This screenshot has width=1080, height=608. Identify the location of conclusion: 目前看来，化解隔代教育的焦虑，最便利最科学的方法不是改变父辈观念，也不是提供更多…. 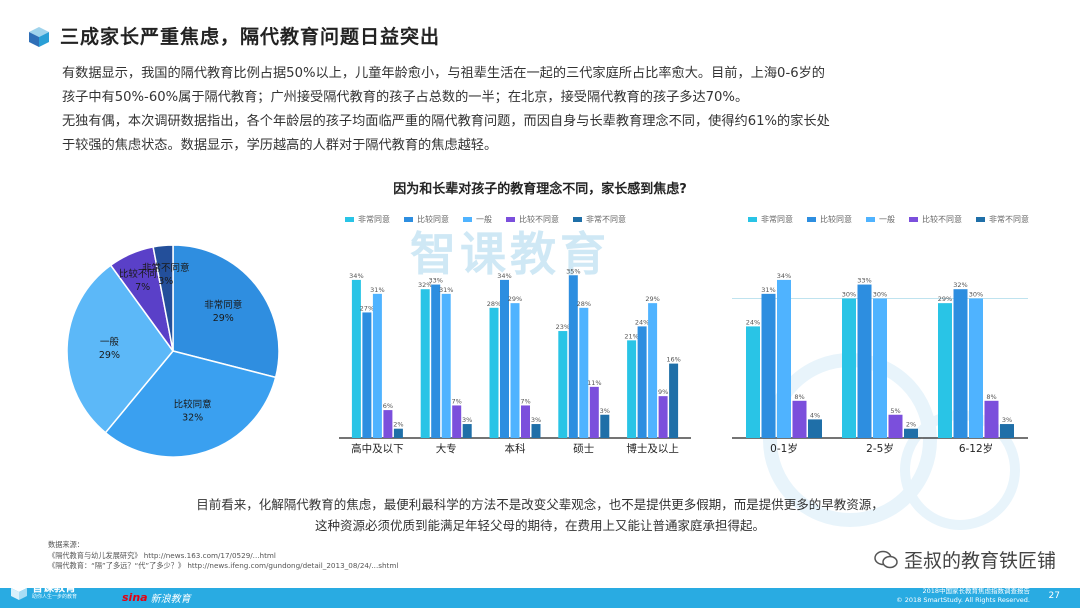
(540, 515).